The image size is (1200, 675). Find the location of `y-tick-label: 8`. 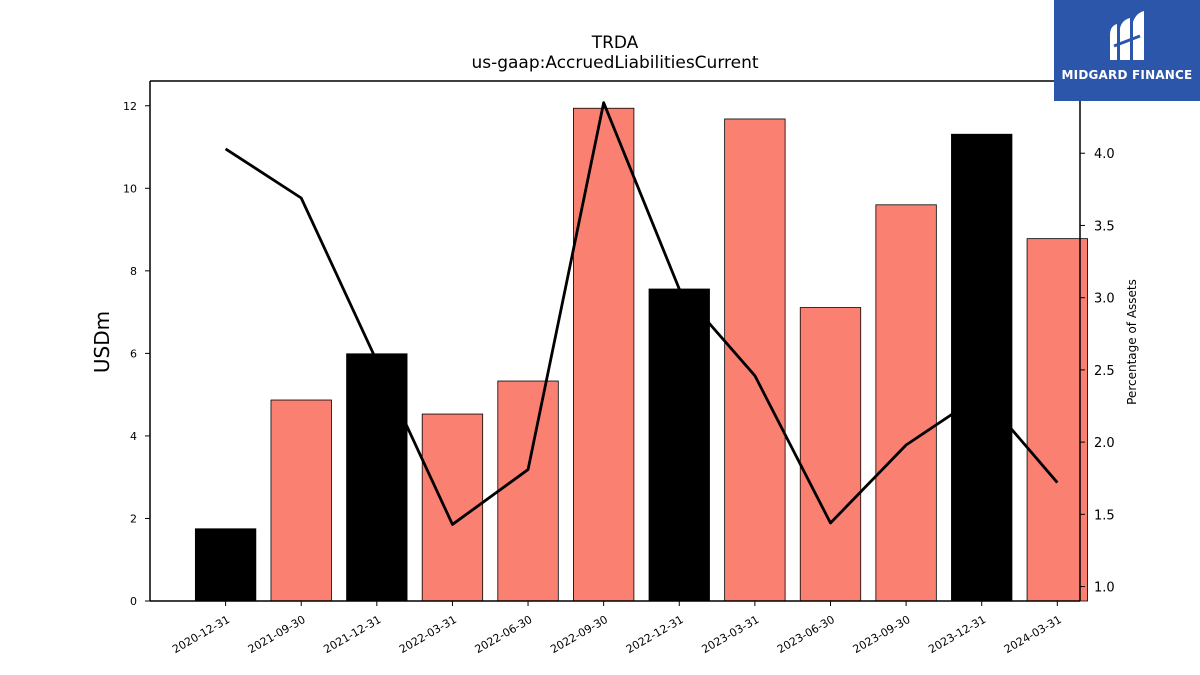

y-tick-label: 8 is located at coordinates (133, 271).